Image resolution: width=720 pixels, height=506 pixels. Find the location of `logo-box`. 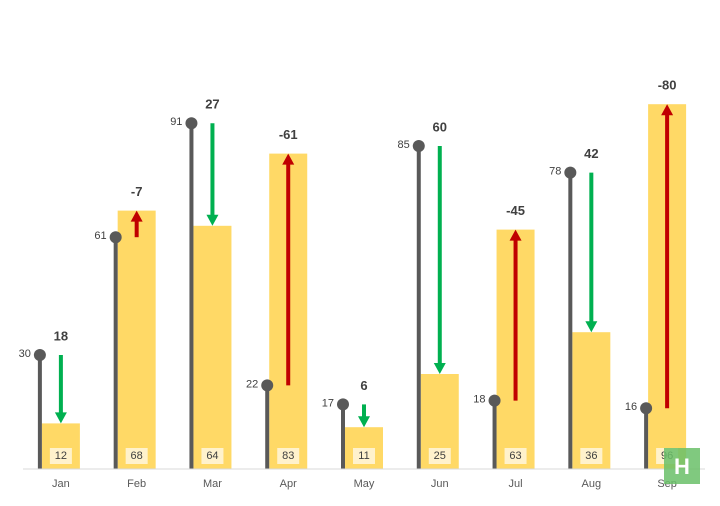

logo-box is located at coordinates (682, 466).